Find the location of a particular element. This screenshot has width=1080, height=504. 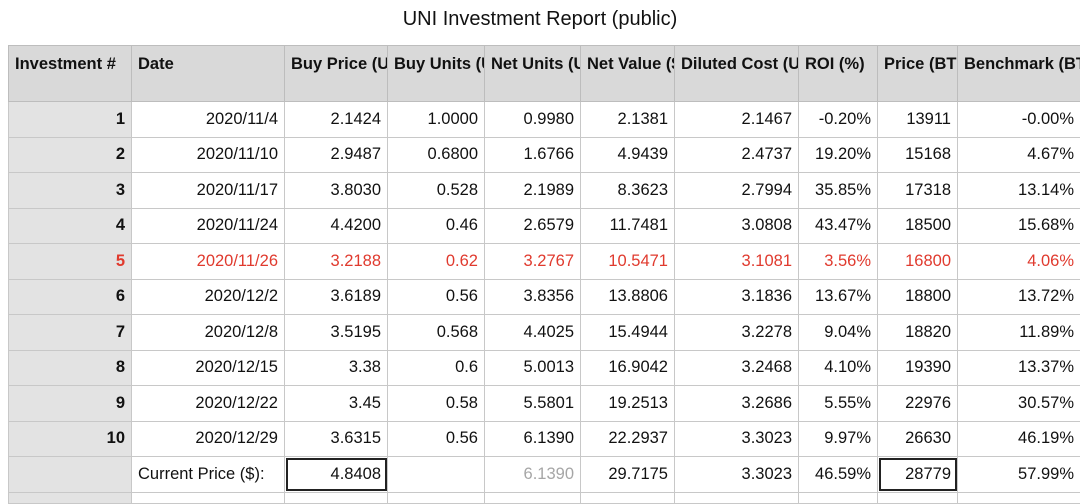

cell-diluted-cost: 3.2468 is located at coordinates (737, 368).